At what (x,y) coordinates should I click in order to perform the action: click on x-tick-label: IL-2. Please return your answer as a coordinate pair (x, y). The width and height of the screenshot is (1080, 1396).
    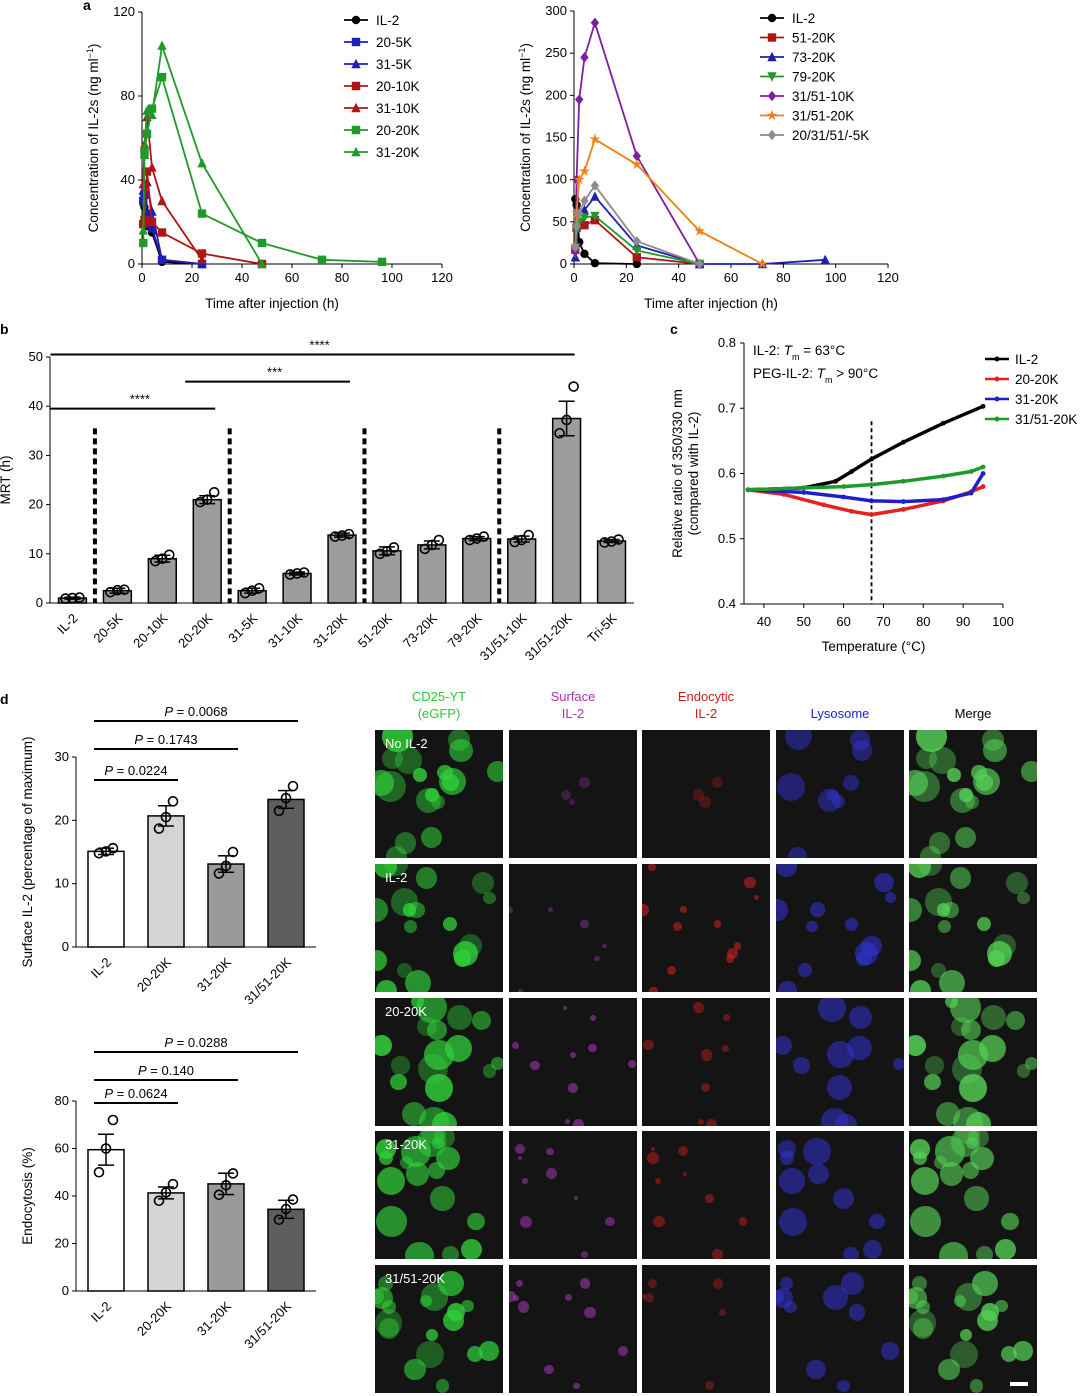
    Looking at the image, I should click on (67, 624).